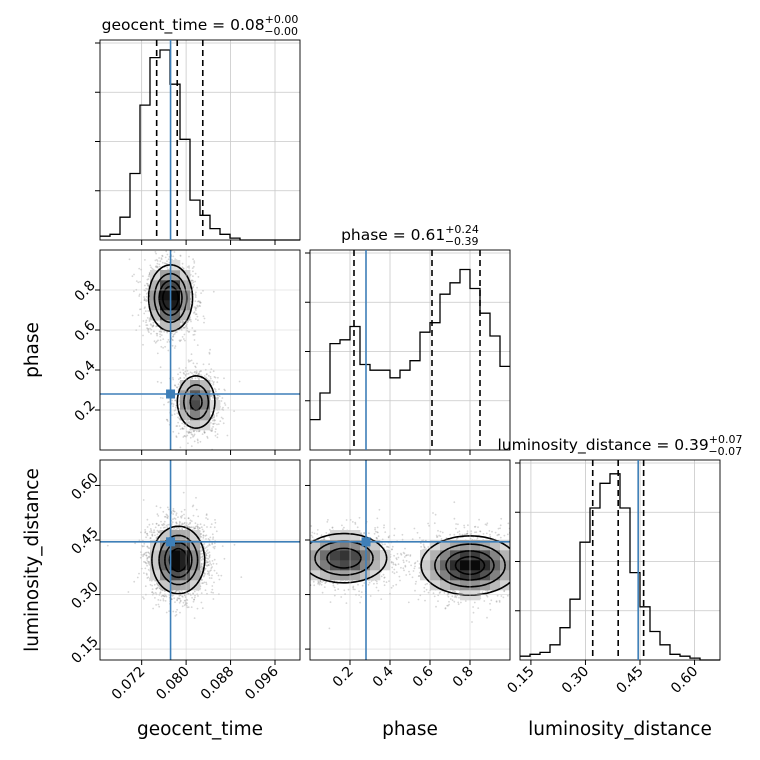 The image size is (760, 760). What do you see at coordinates (410, 344) in the screenshot?
I see `histogram-step` at bounding box center [410, 344].